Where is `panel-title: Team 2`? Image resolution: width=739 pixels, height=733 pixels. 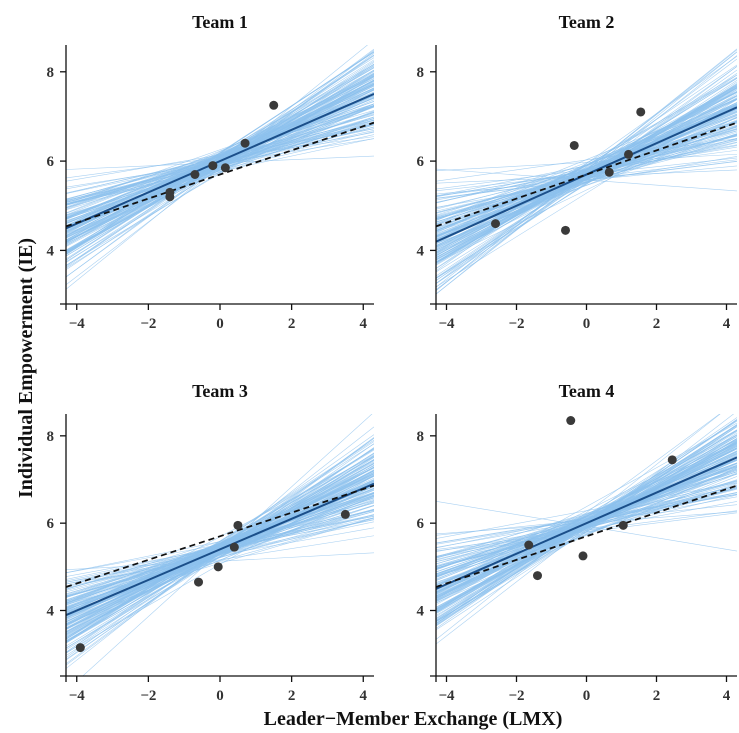 panel-title: Team 2 is located at coordinates (587, 22).